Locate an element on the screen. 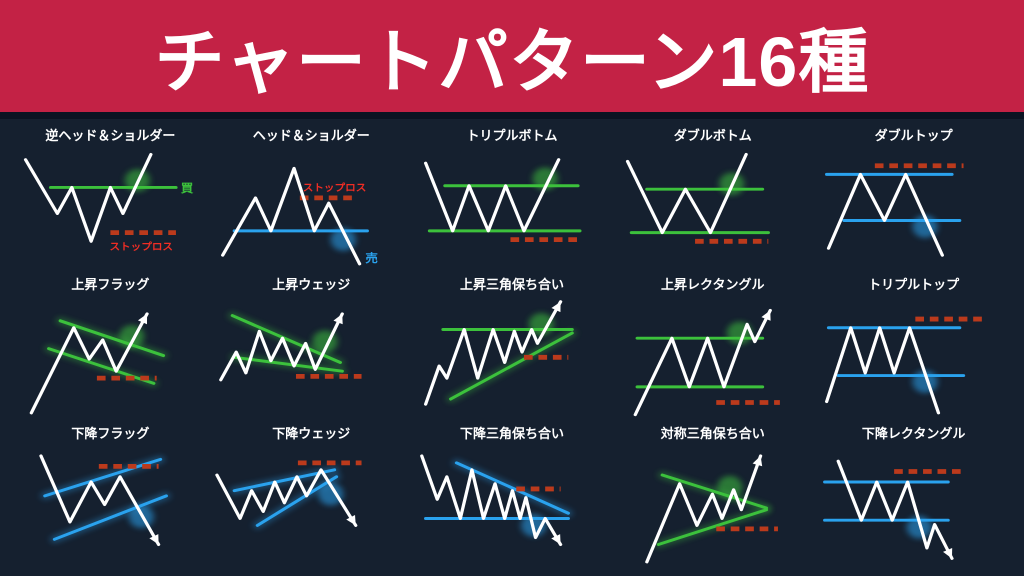 This screenshot has height=576, width=1024. page-title: チャートパターン16種 is located at coordinates (512, 61).